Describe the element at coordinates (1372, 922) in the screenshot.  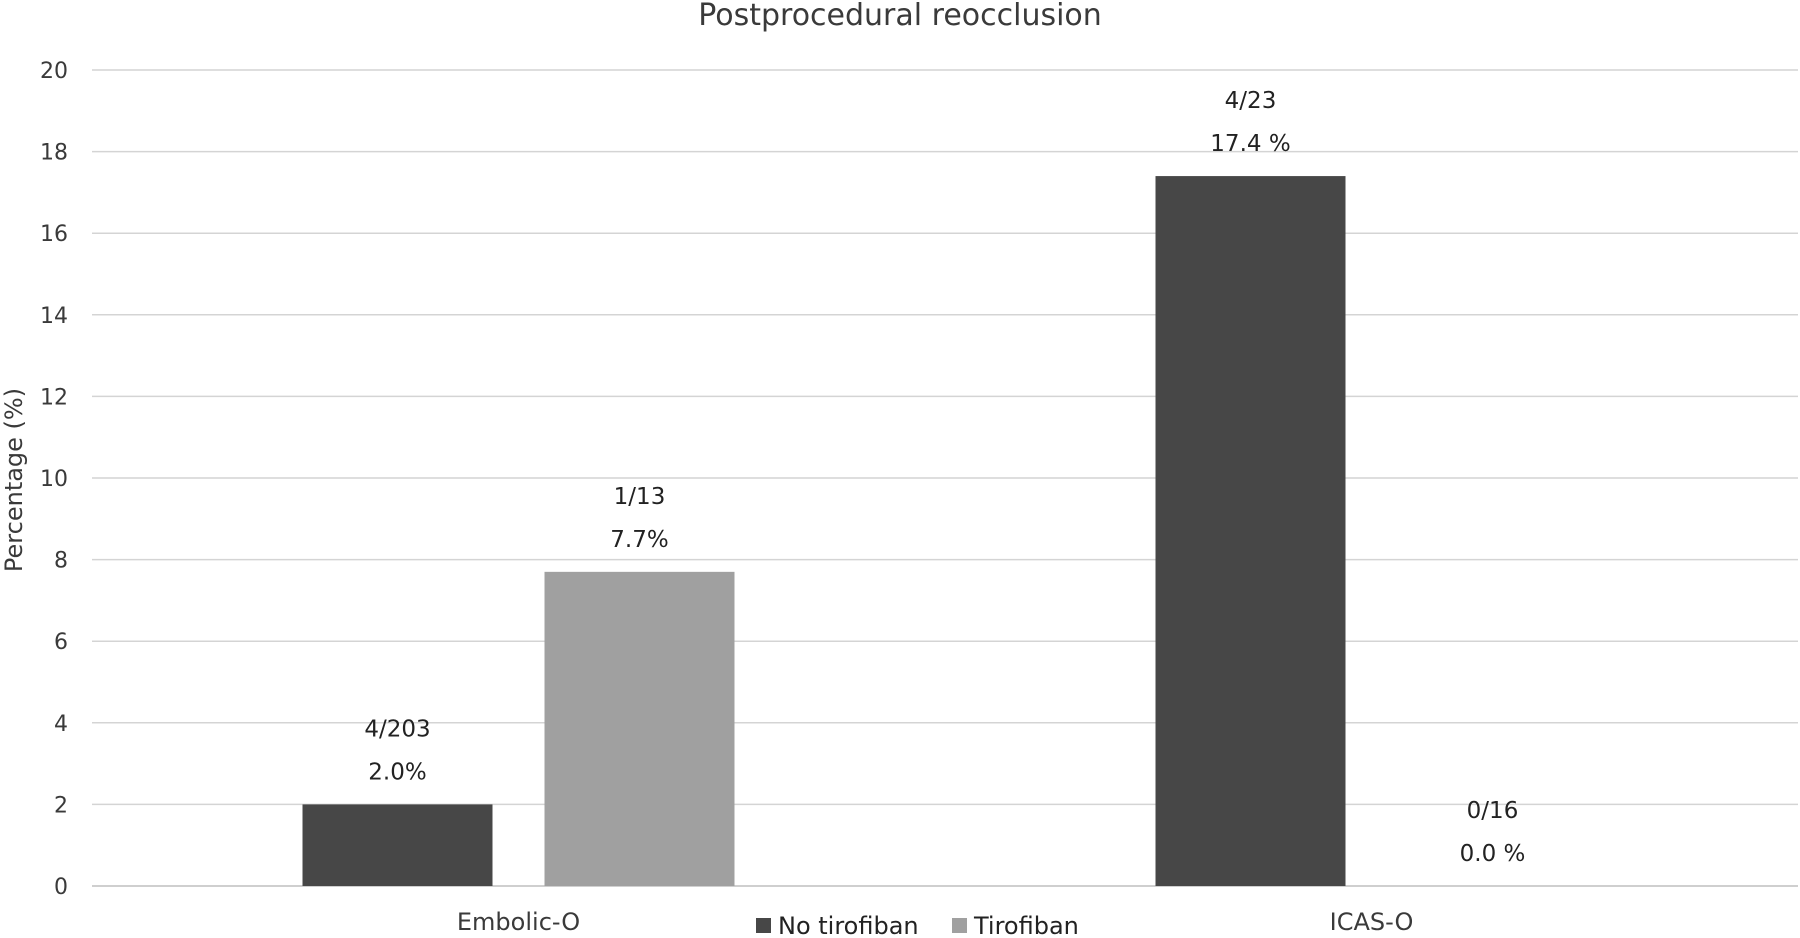
I see `x-category-label: ICAS-O` at that location.